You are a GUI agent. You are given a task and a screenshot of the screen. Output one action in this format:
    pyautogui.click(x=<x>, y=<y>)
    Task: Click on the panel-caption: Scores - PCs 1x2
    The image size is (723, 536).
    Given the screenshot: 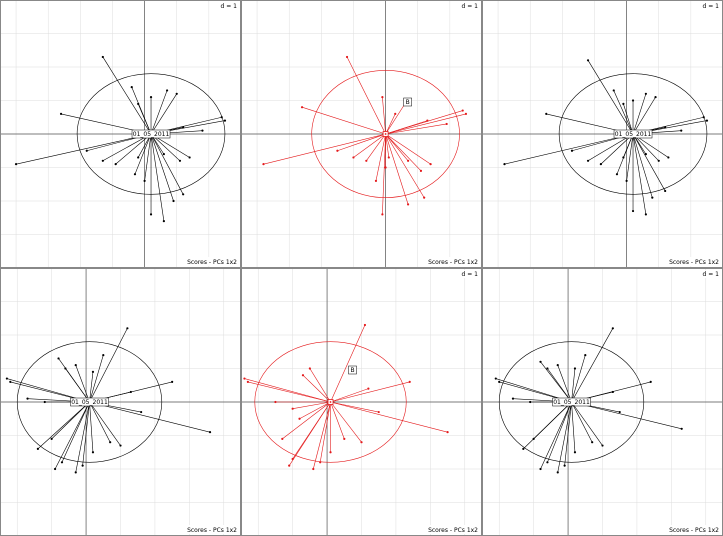 What is the action you would take?
    pyautogui.click(x=453, y=262)
    